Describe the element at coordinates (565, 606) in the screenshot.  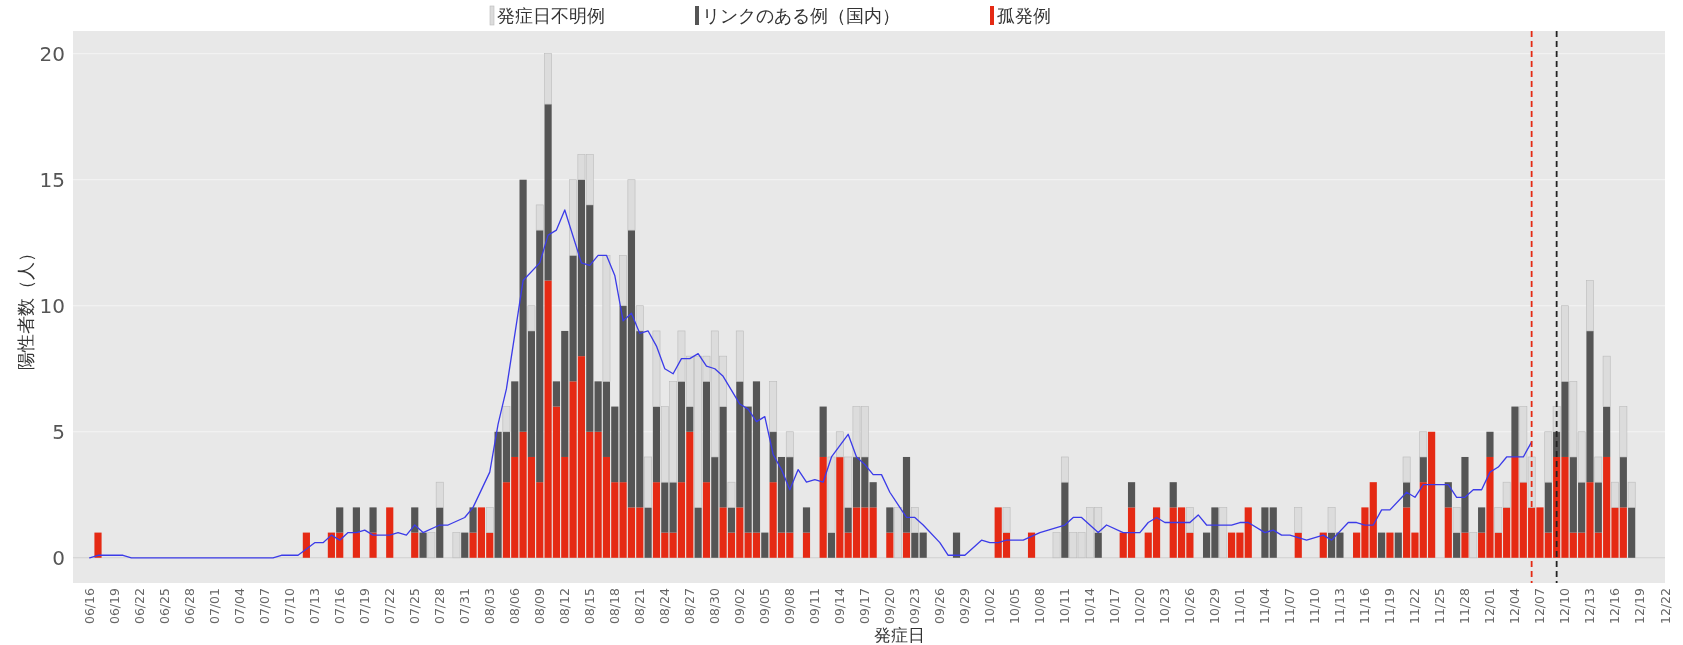
I see `x-tick-label: 08/12` at that location.